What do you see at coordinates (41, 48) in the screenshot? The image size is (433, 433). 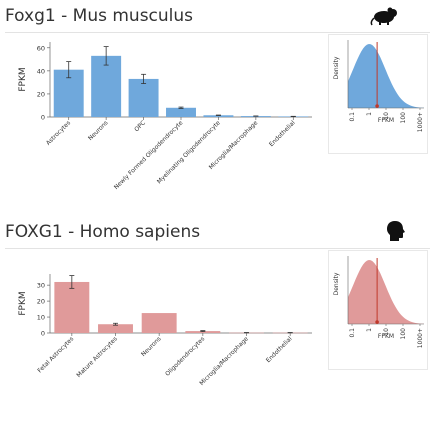 I see `y-tick-label: 60` at bounding box center [41, 48].